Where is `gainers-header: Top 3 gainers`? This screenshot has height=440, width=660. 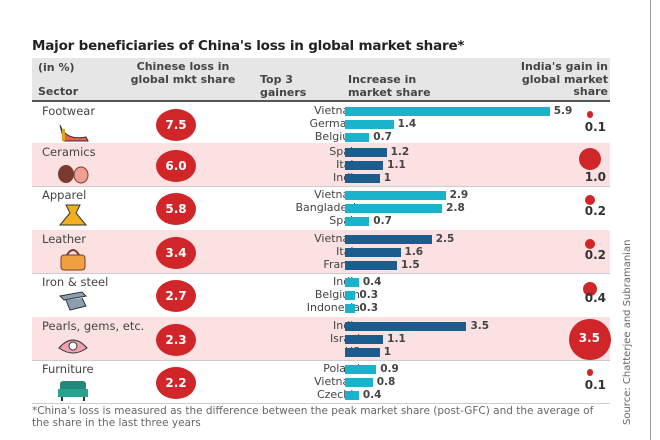
gainers-header: Top 3 gainers is located at coordinates (283, 86).